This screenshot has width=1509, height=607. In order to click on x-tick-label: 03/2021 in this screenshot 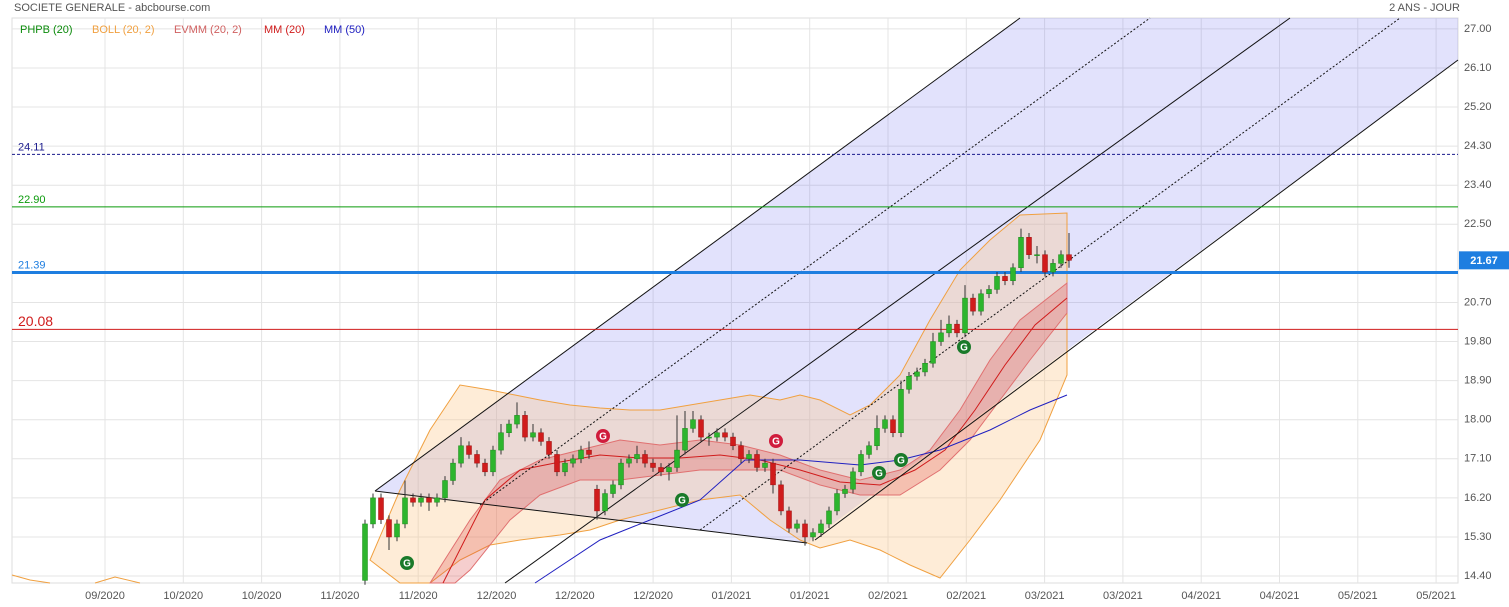, I will do `click(1045, 596)`.